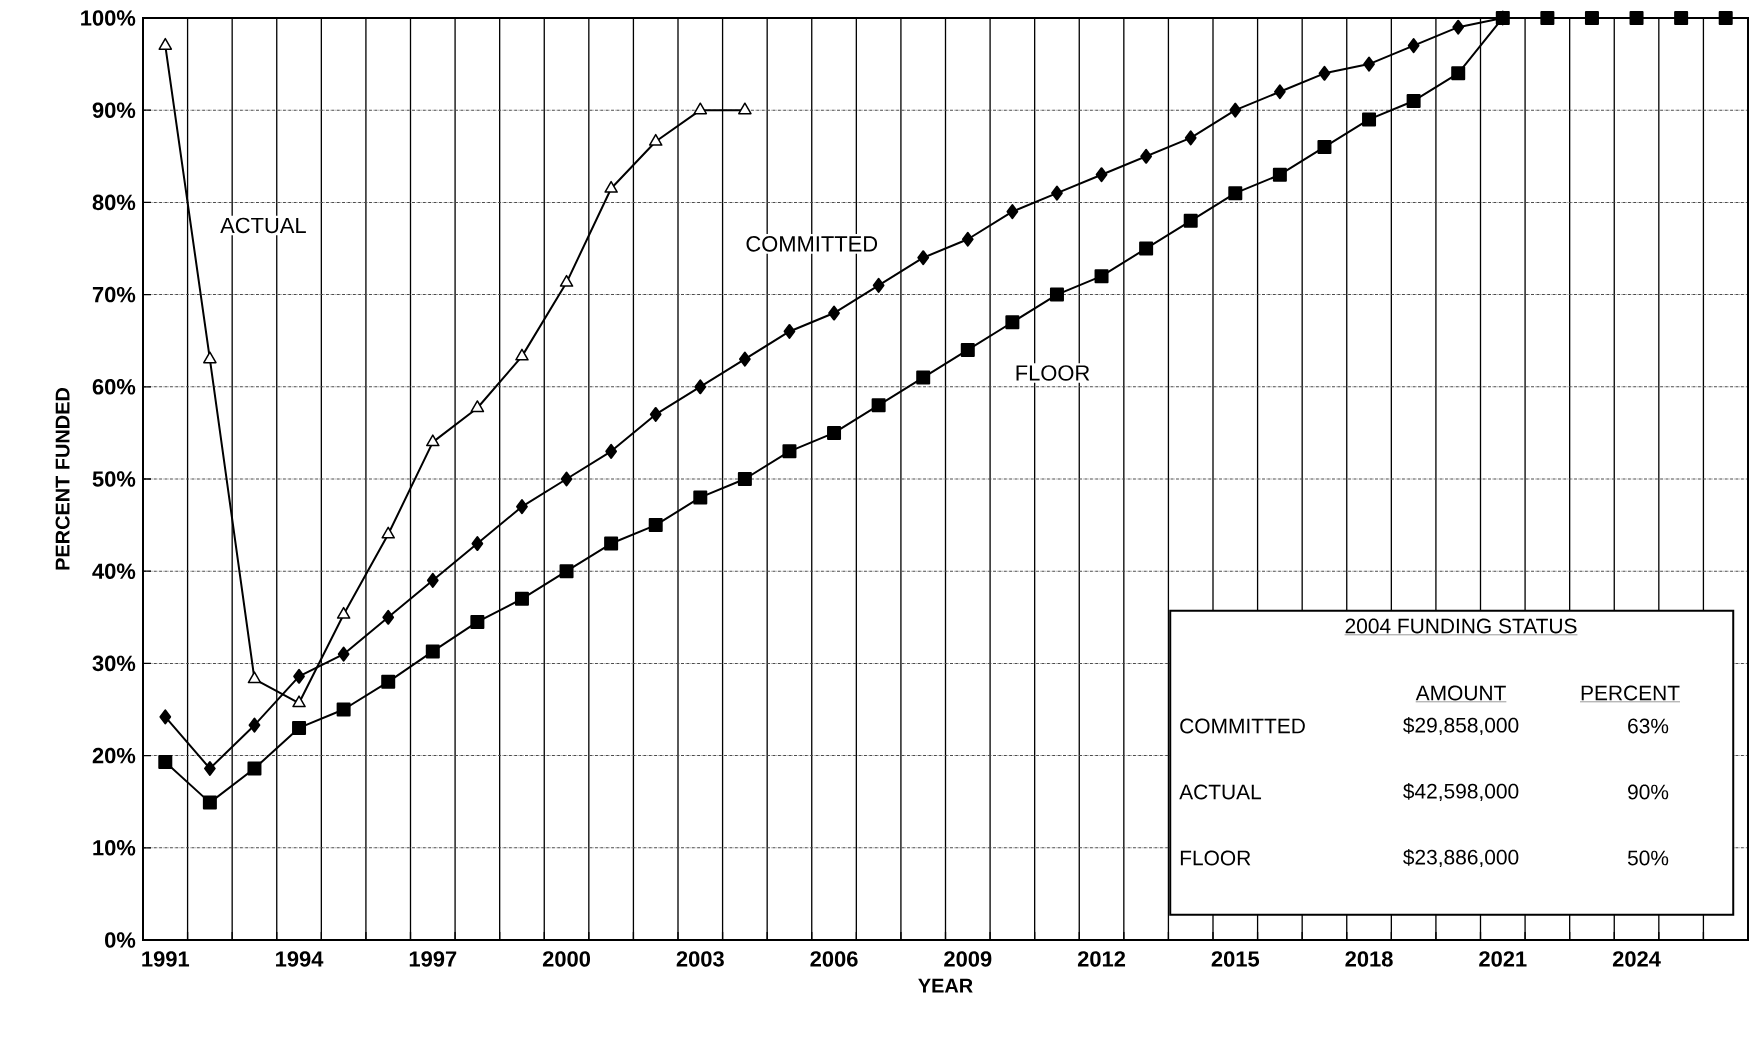 This screenshot has height=1038, width=1751. I want to click on y-tick-label: 30%, so click(114, 663).